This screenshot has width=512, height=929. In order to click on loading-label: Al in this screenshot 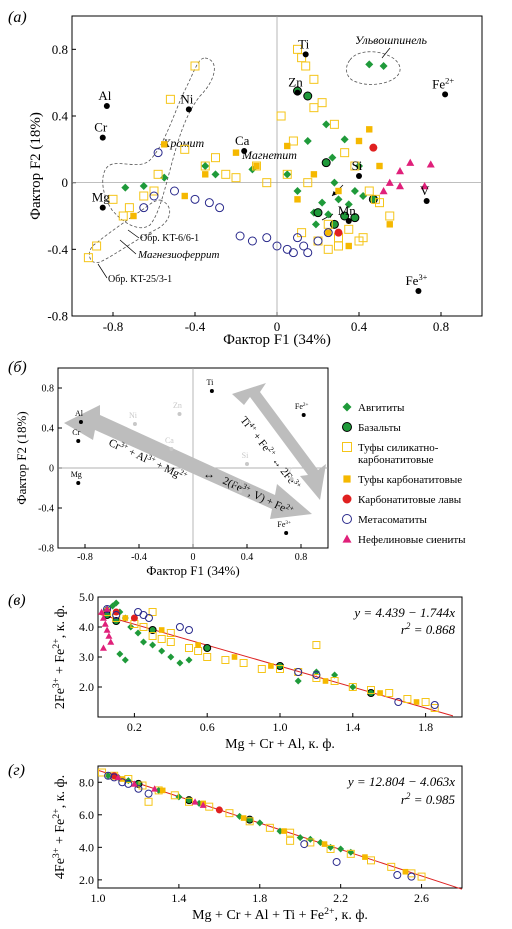, I will do `click(104, 95)`.